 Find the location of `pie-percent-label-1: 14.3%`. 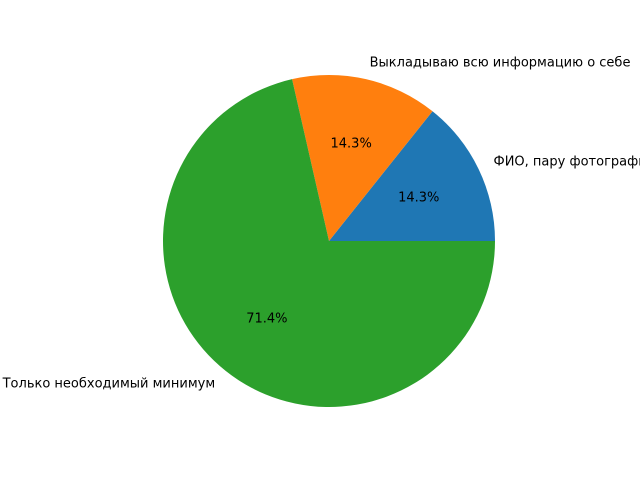

pie-percent-label-1: 14.3% is located at coordinates (351, 143).